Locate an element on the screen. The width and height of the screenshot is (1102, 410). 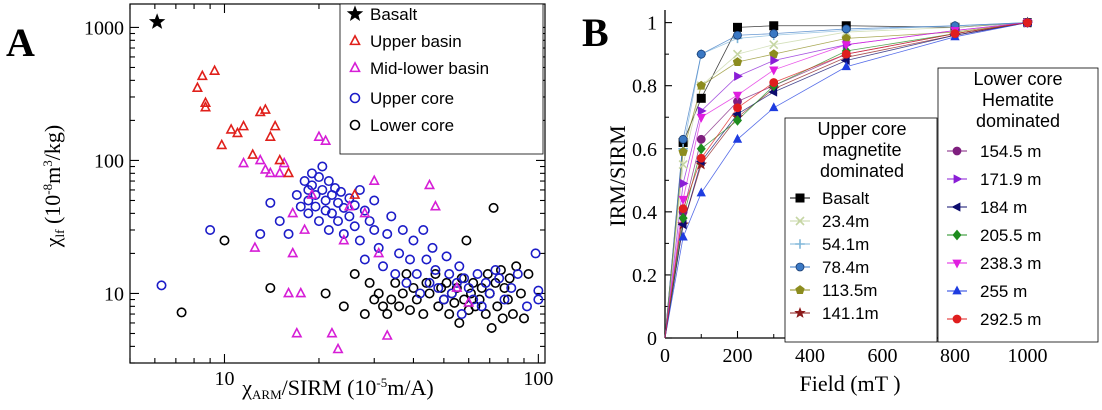
point-154-5-m is located at coordinates (701, 139).